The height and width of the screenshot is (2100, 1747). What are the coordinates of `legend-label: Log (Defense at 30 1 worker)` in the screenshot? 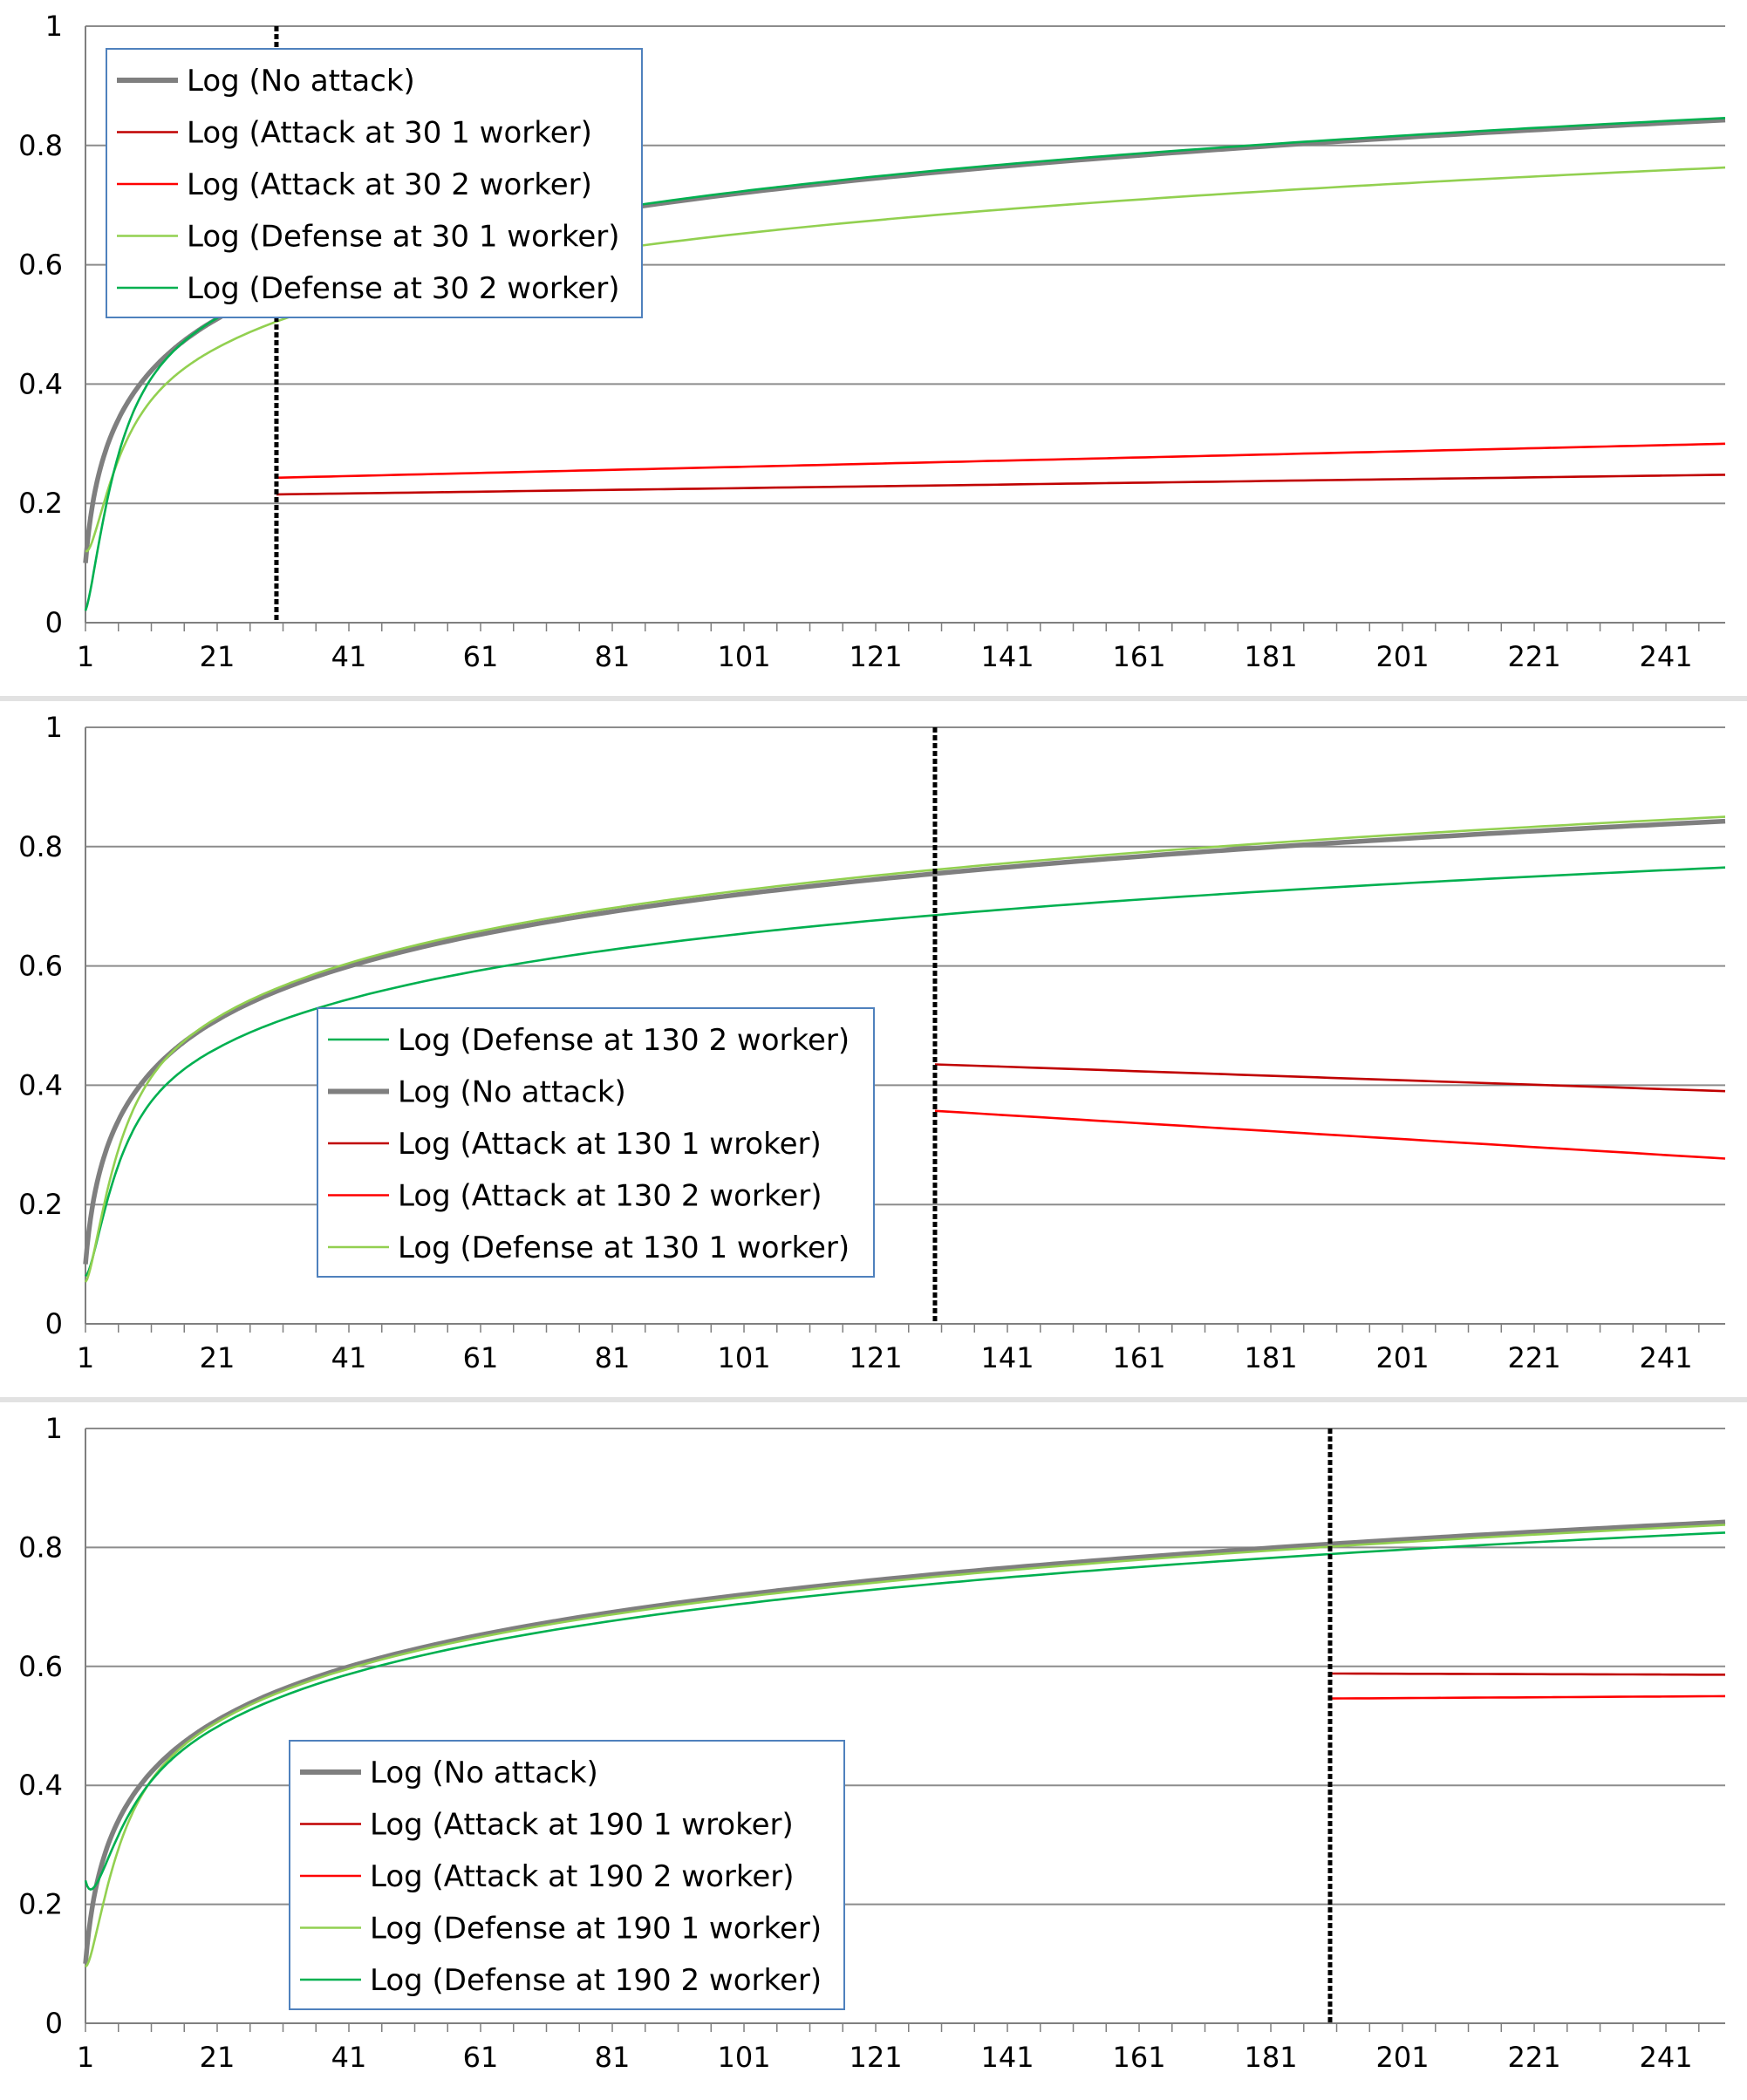 It's located at (403, 238).